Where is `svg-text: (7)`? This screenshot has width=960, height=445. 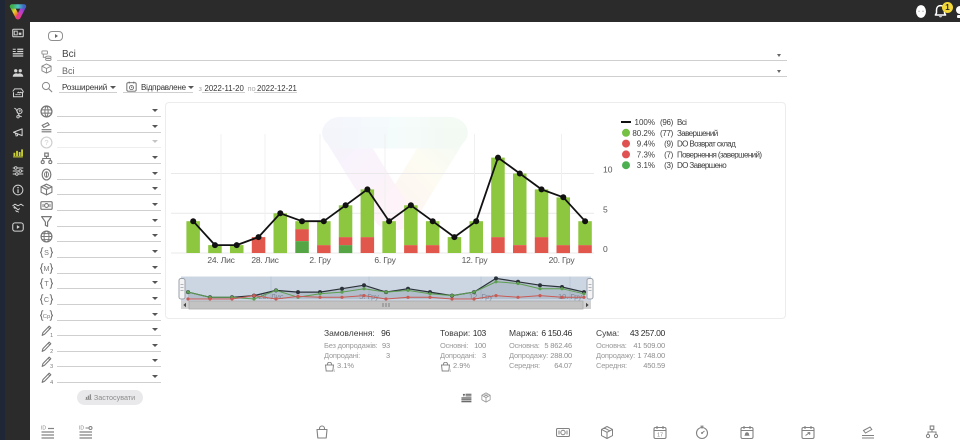
svg-text: (7) is located at coordinates (669, 154).